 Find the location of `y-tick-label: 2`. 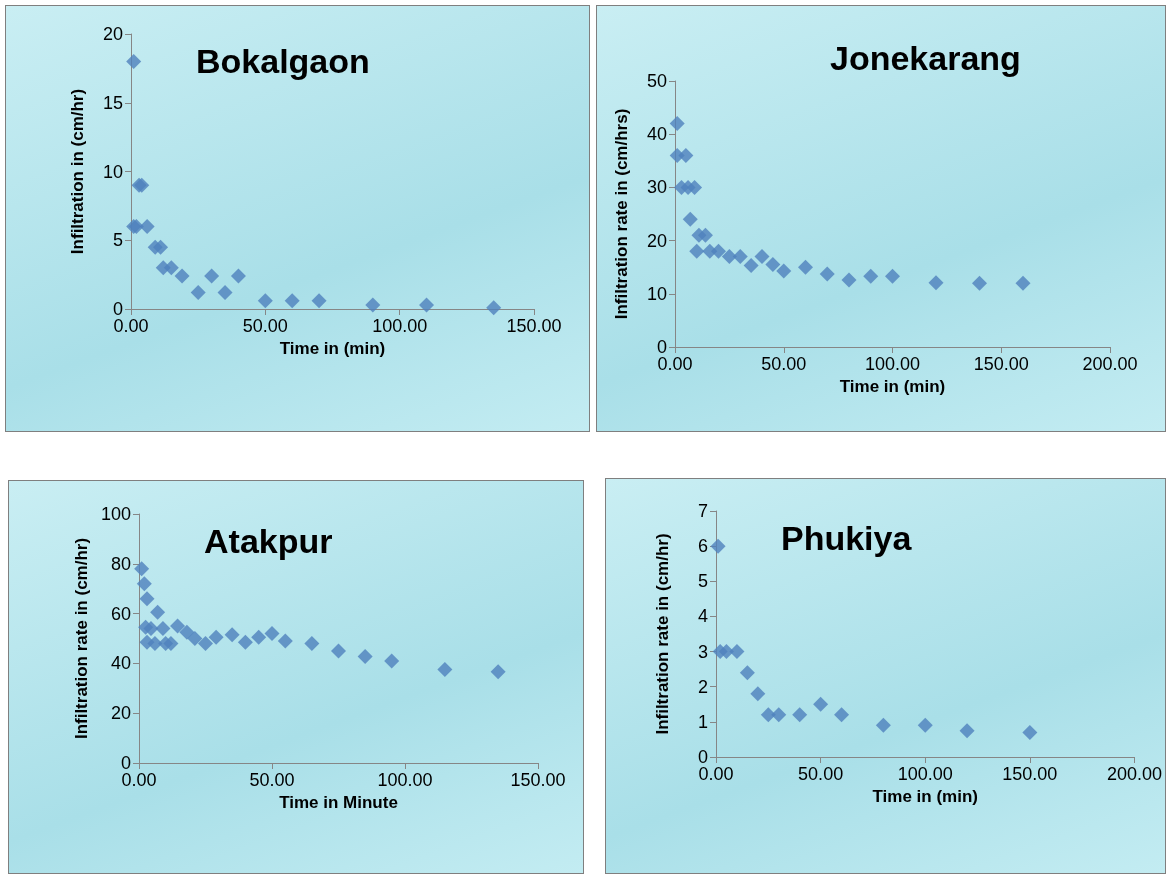

y-tick-label: 2 is located at coordinates (702, 686).